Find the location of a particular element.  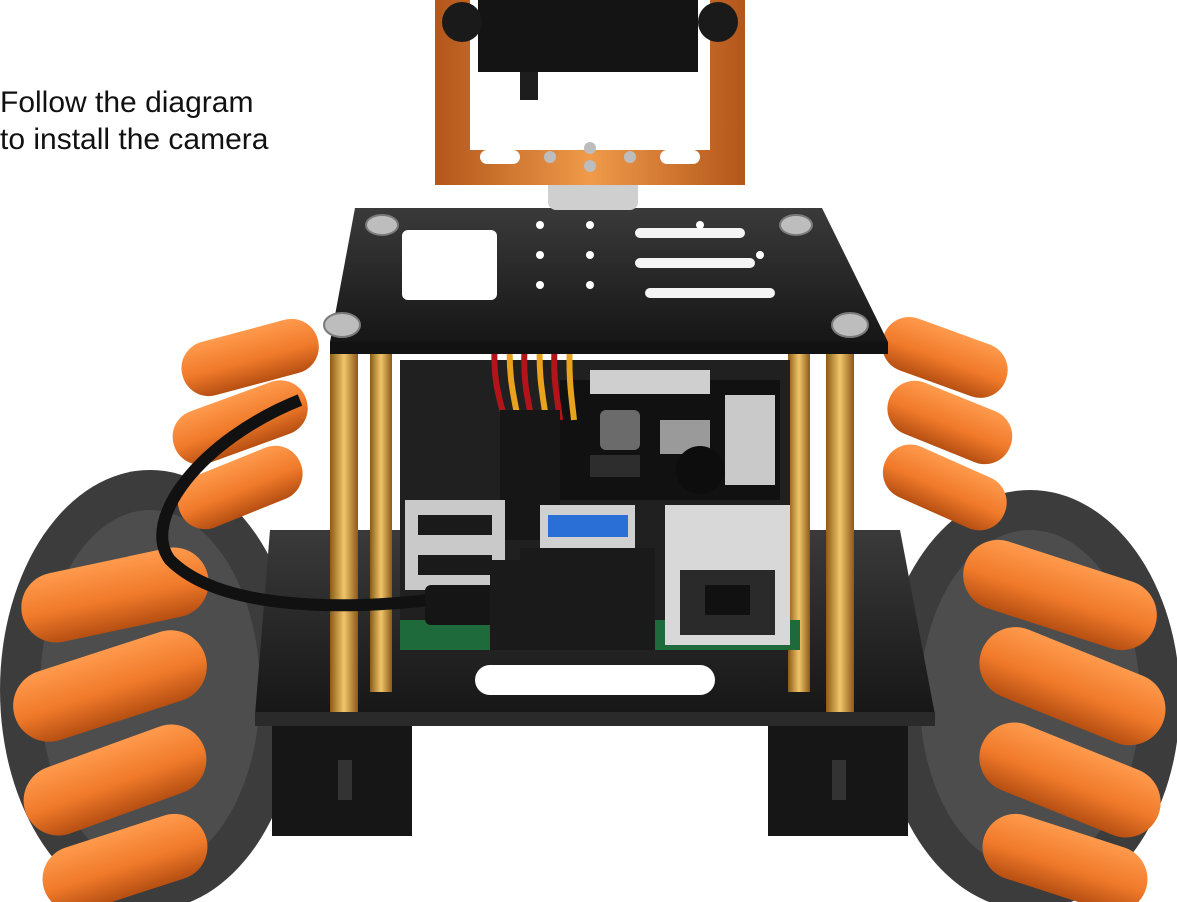

instruction-text: Follow the diagram to install the camera is located at coordinates (160, 121).